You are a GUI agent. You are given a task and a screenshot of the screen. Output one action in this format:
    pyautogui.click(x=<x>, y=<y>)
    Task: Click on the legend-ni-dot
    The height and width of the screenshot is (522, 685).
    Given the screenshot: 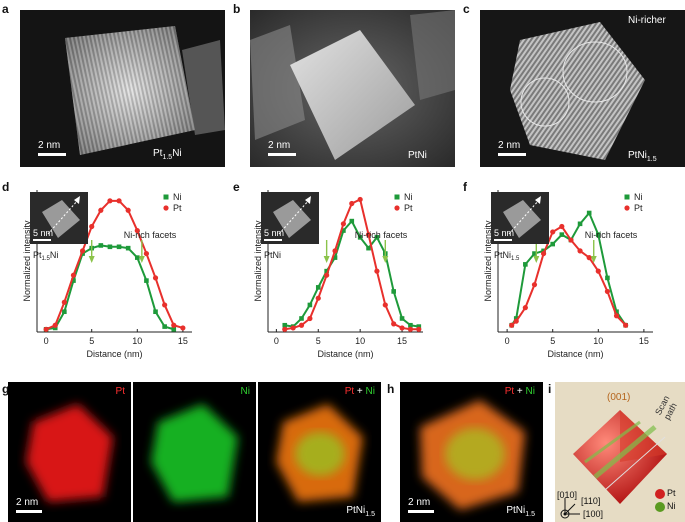 What is the action you would take?
    pyautogui.click(x=660, y=507)
    